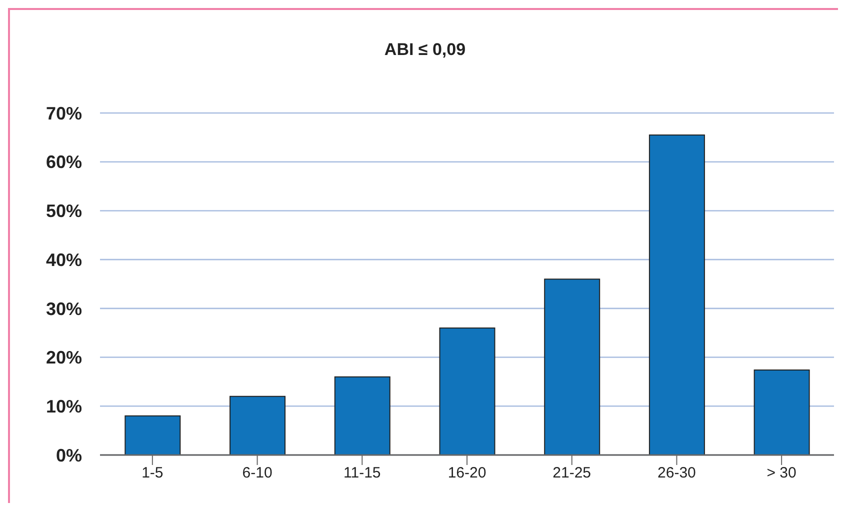 This screenshot has width=848, height=513. What do you see at coordinates (257, 473) in the screenshot?
I see `x-tick-label: 6-10` at bounding box center [257, 473].